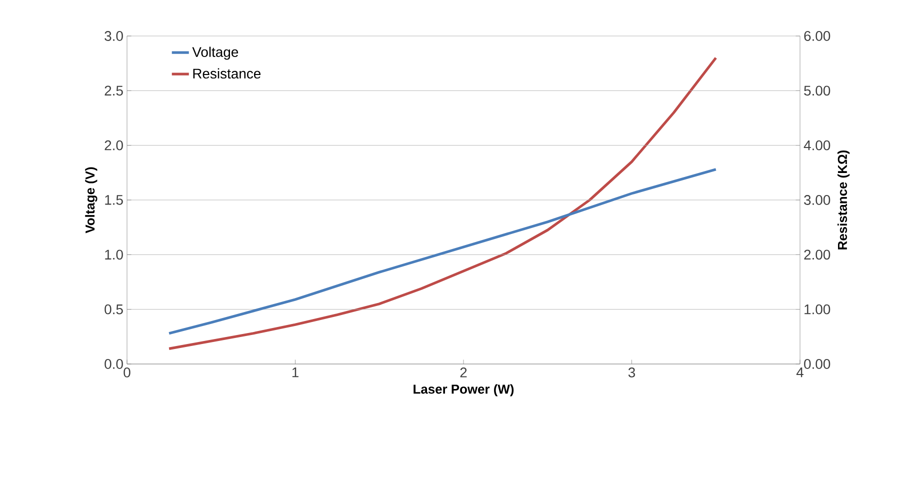 This screenshot has width=918, height=479. Describe the element at coordinates (844, 200) in the screenshot. I see `y2-axis-title: Resistance (KΩ)` at that location.